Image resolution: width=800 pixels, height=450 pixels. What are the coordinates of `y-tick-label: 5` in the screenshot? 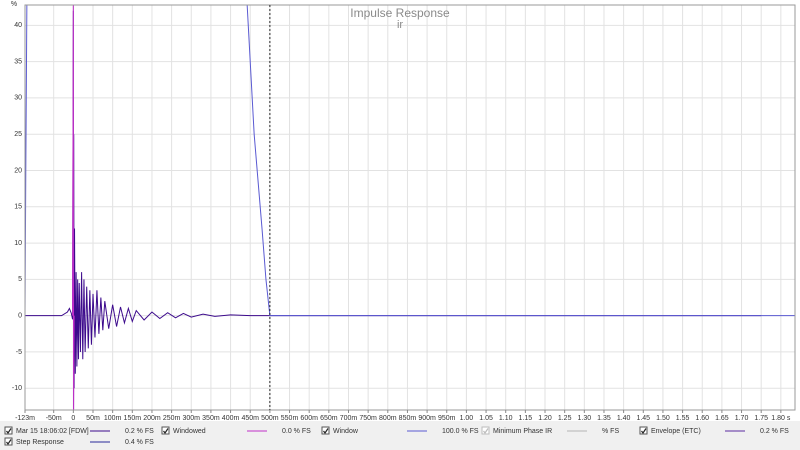 It's located at (20, 279).